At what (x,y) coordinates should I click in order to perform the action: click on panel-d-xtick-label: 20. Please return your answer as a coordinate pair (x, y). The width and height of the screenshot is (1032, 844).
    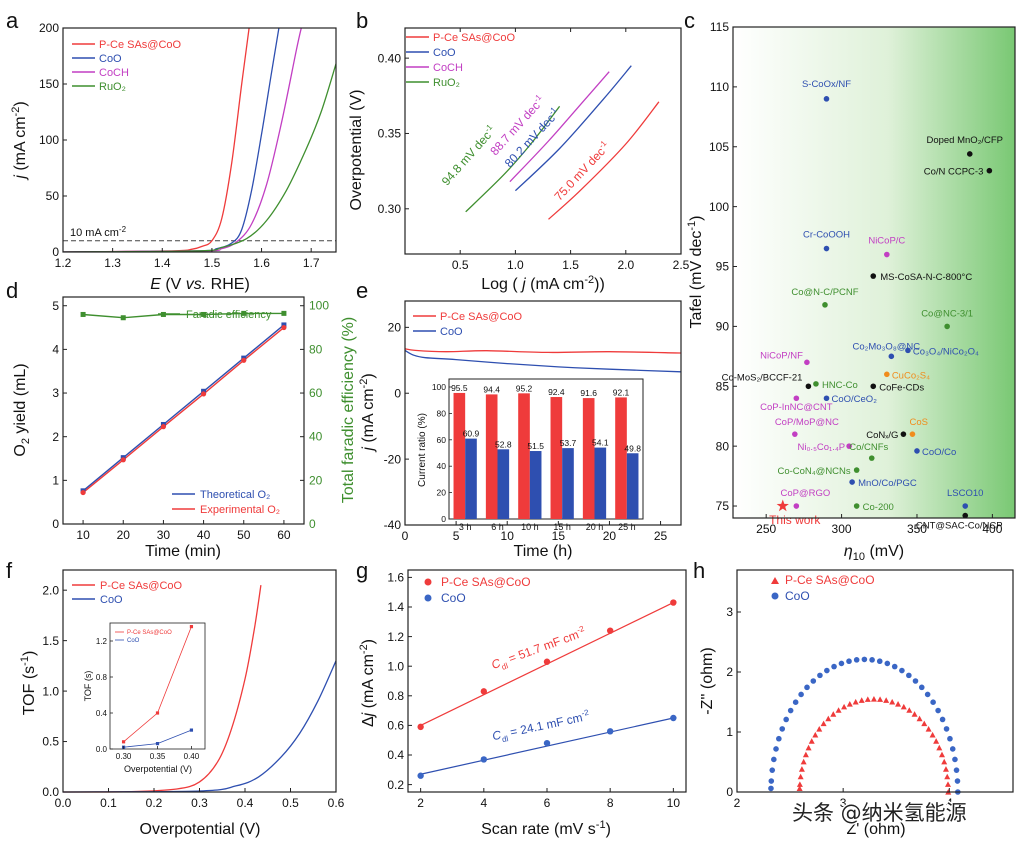
    Looking at the image, I should click on (124, 535).